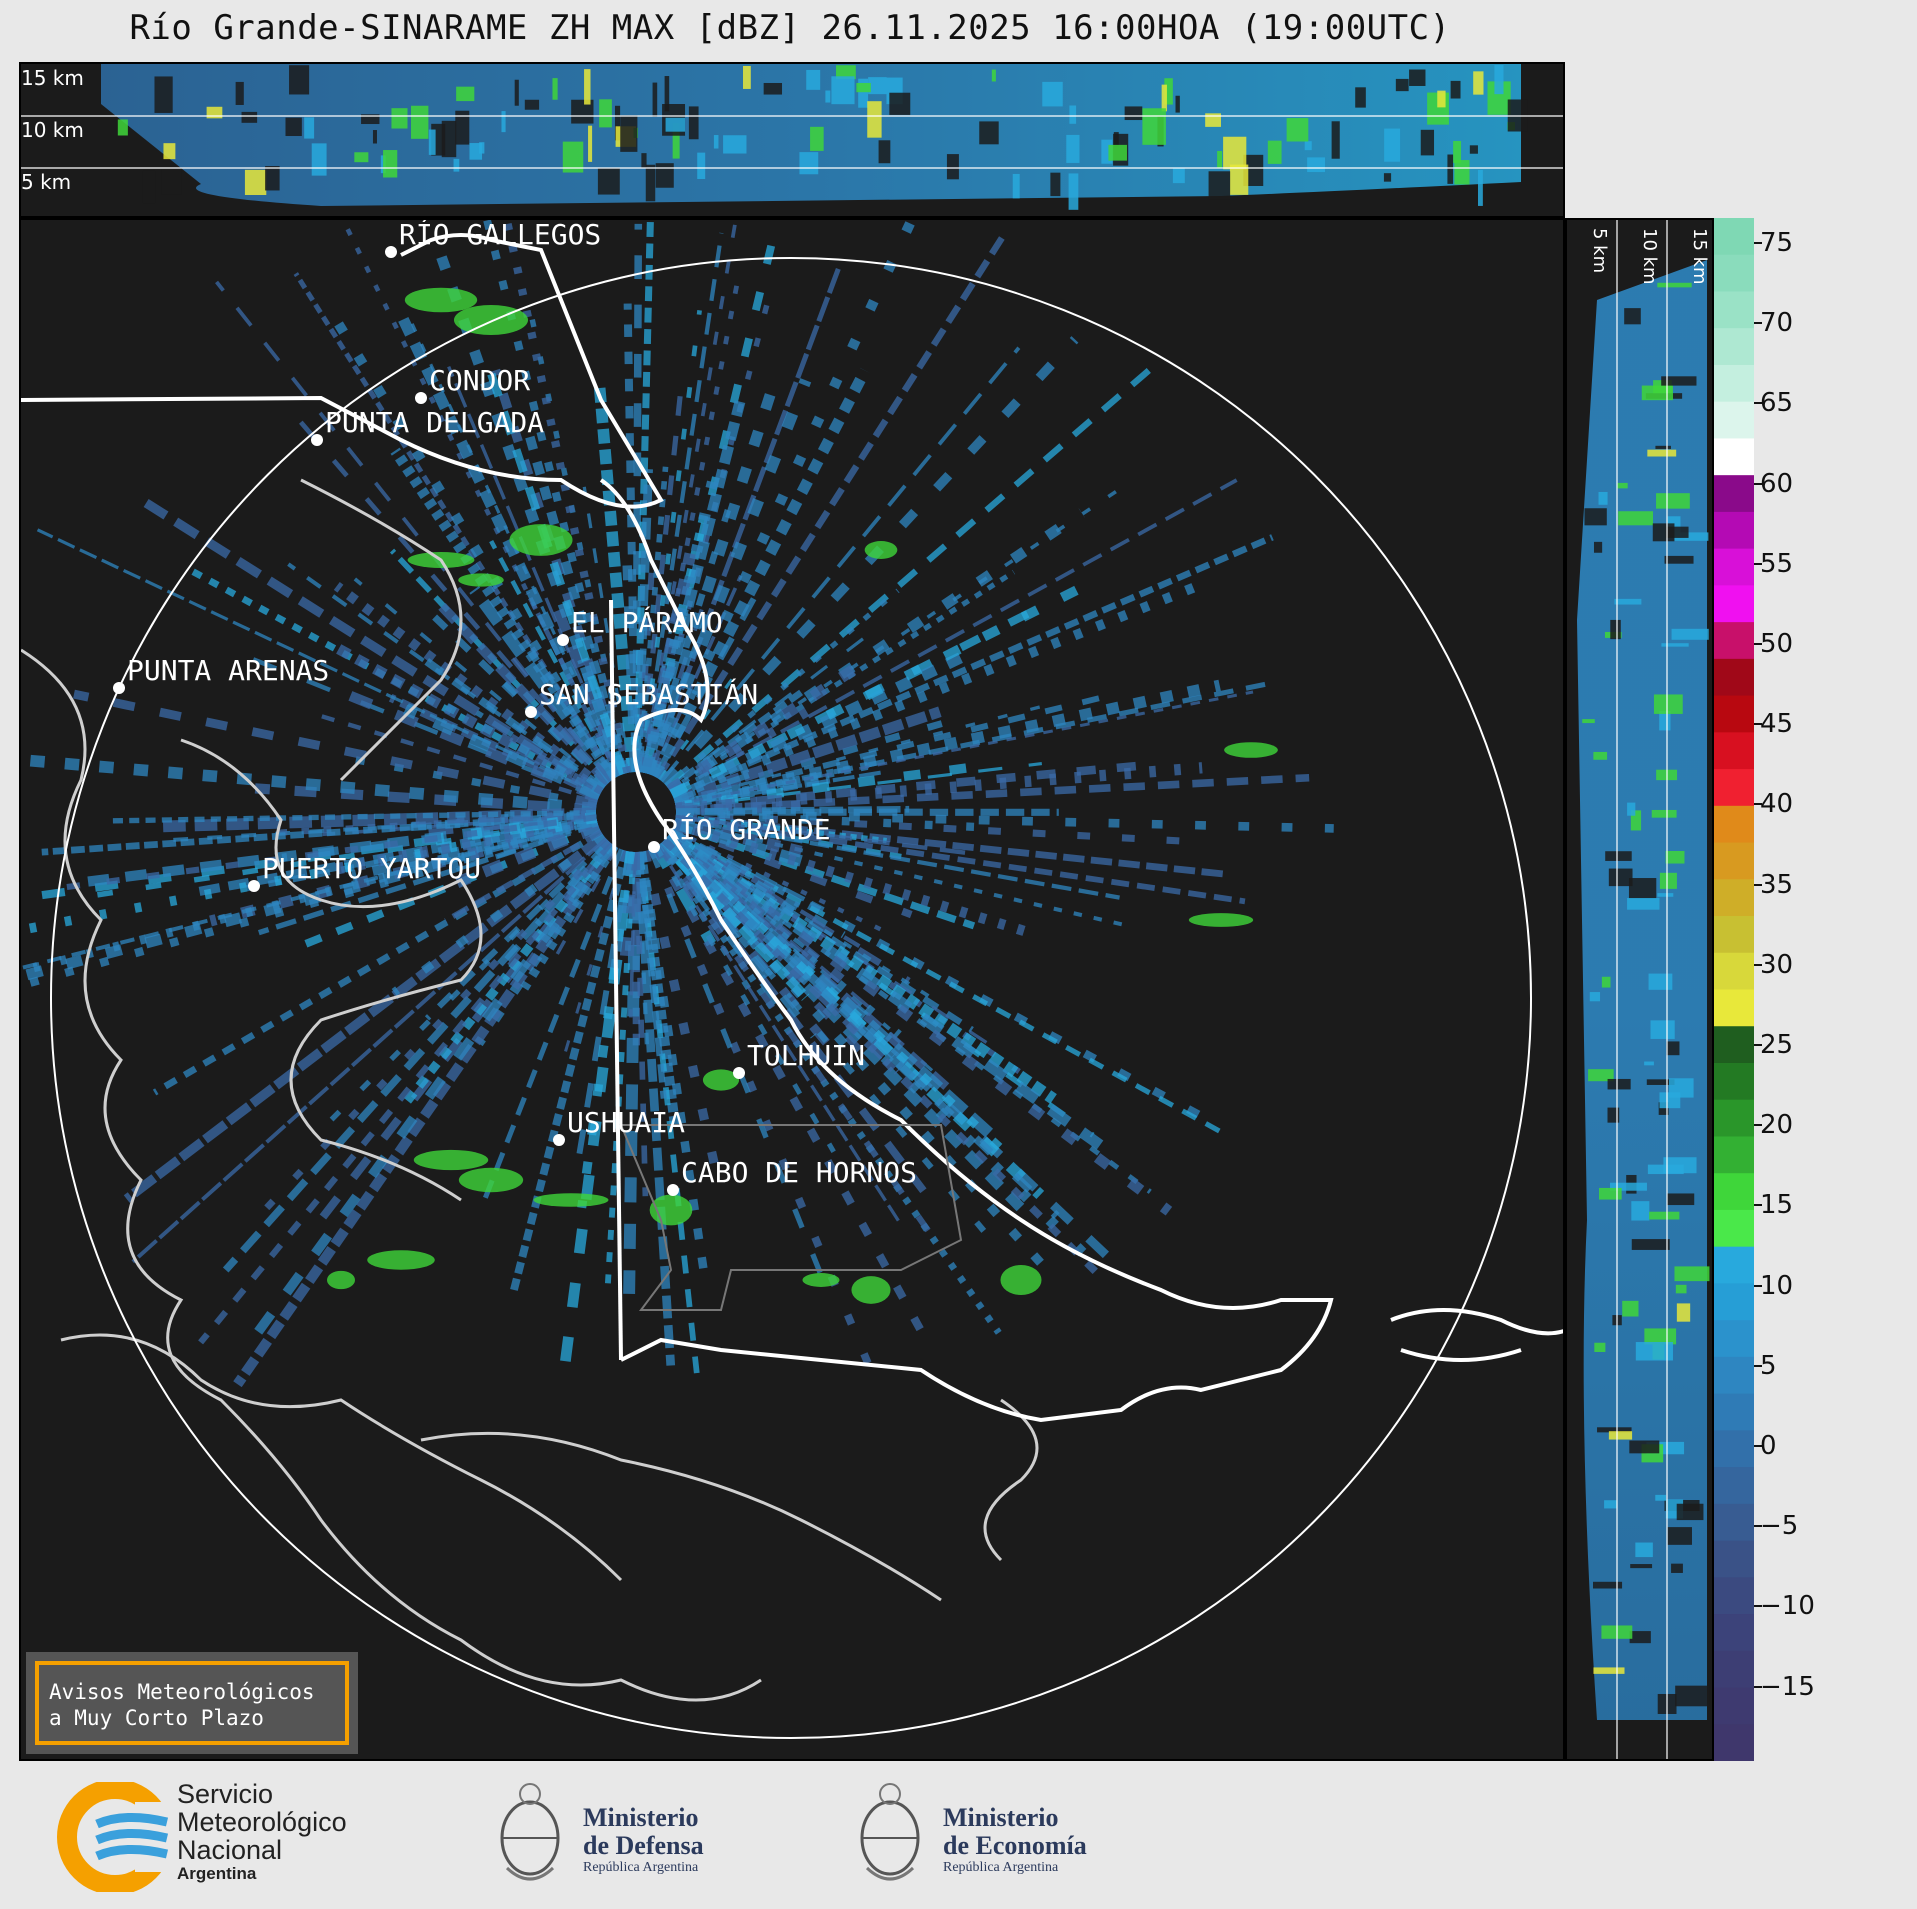 Image resolution: width=1917 pixels, height=1909 pixels. What do you see at coordinates (1001, 1817) in the screenshot?
I see `economia-line-1: Ministerio` at bounding box center [1001, 1817].